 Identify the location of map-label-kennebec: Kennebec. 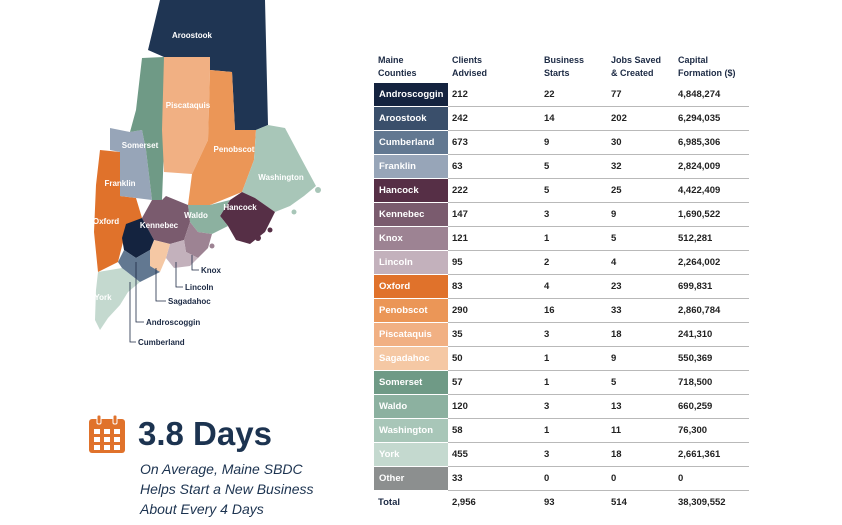
(159, 225).